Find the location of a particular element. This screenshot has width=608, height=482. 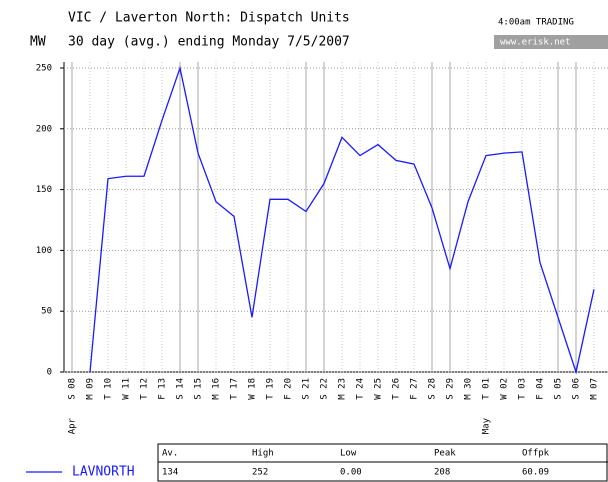

x-tick-label: T 10 is located at coordinates (109, 389).